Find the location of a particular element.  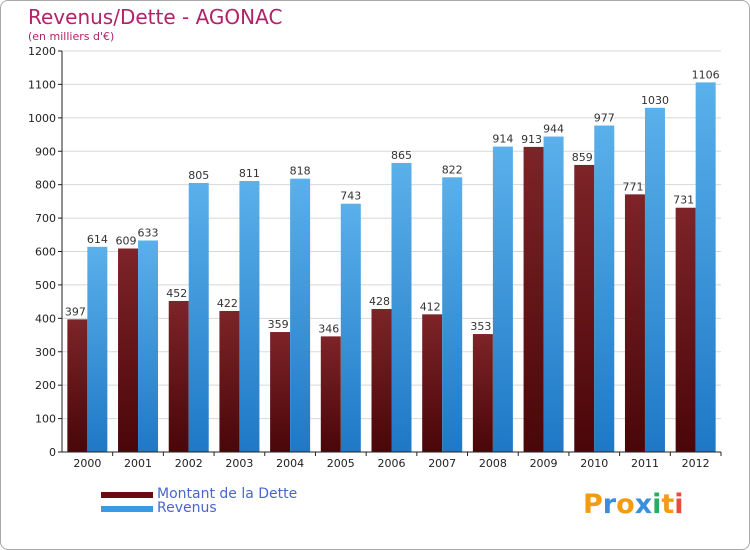

legend-swatch-debt is located at coordinates (127, 495).